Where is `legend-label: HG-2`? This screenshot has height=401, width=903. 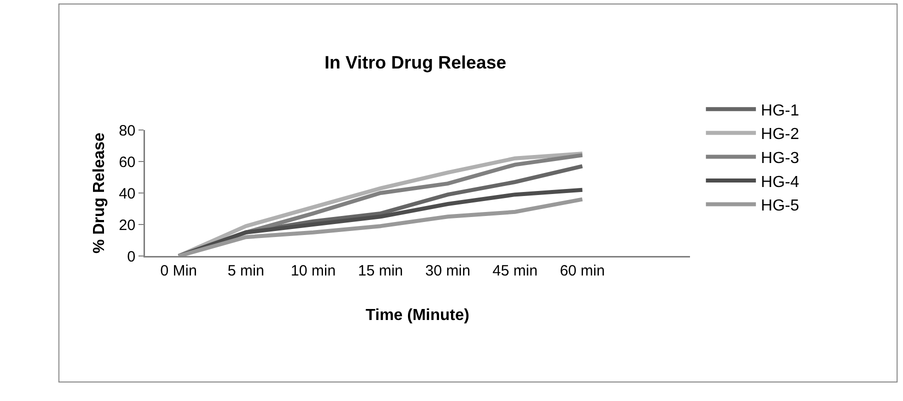 legend-label: HG-2 is located at coordinates (780, 135).